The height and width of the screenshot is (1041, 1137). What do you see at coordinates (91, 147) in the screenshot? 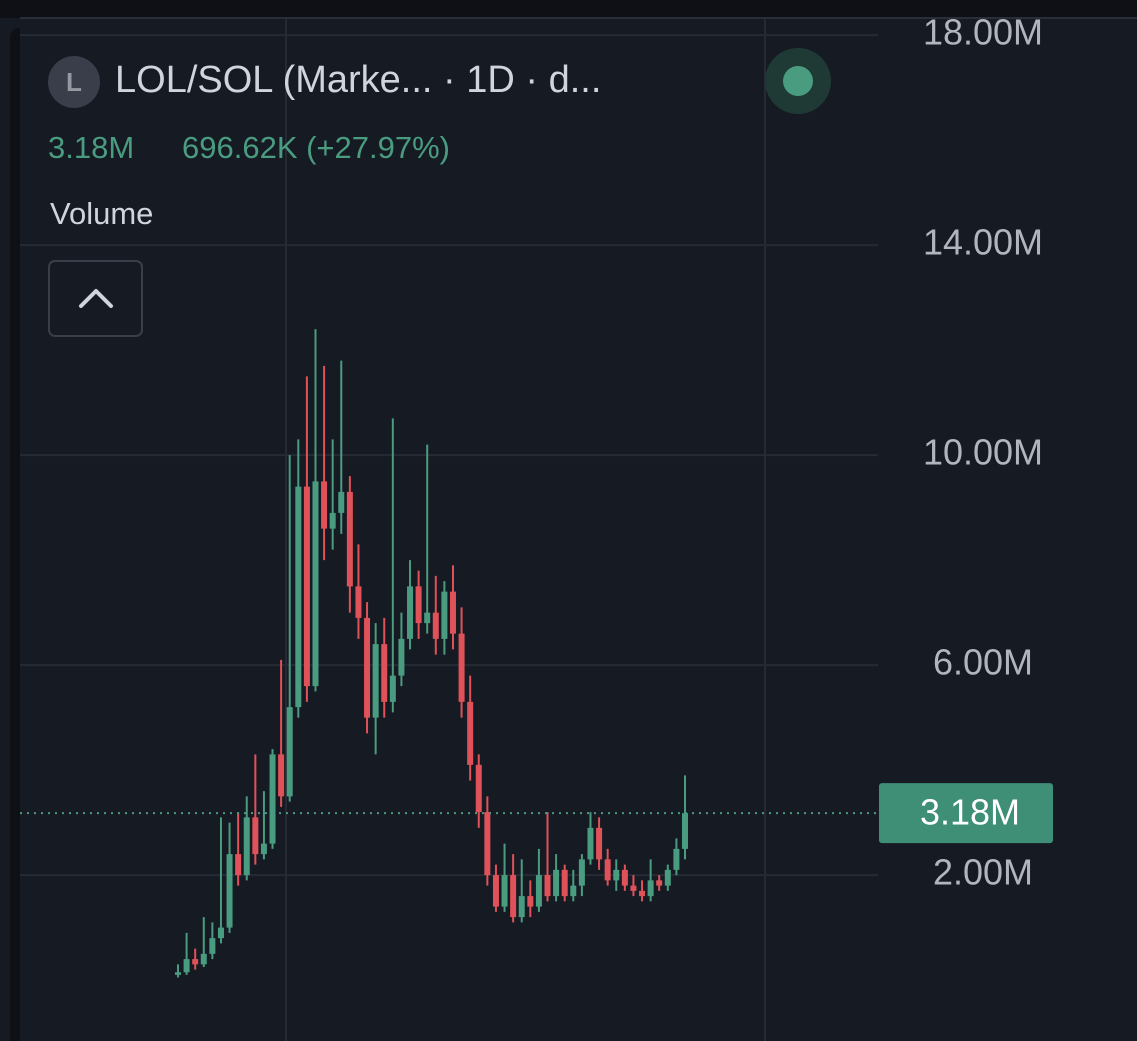
I see `last-value: 3.18M` at bounding box center [91, 147].